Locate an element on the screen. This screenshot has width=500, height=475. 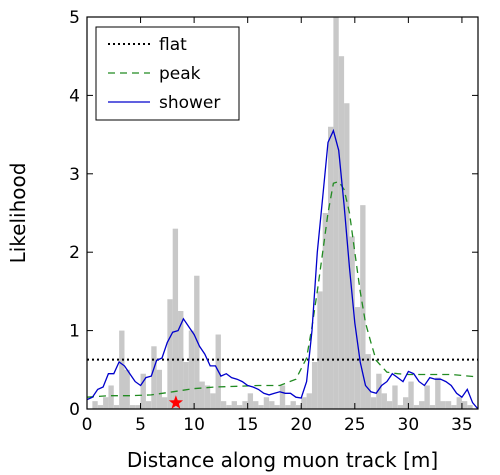
legend-box is located at coordinates (167, 73).